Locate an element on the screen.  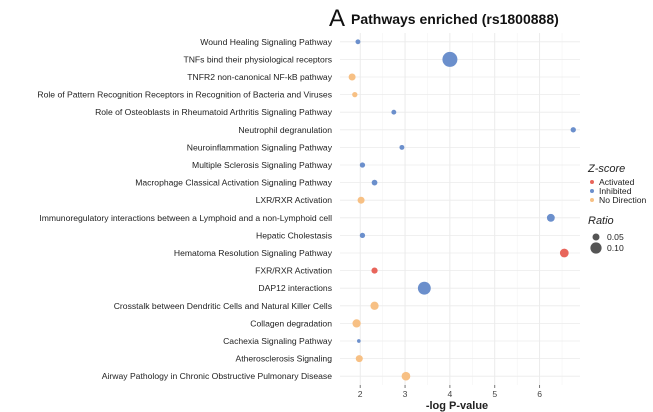
legend-color-label: Activated is located at coordinates (617, 182).